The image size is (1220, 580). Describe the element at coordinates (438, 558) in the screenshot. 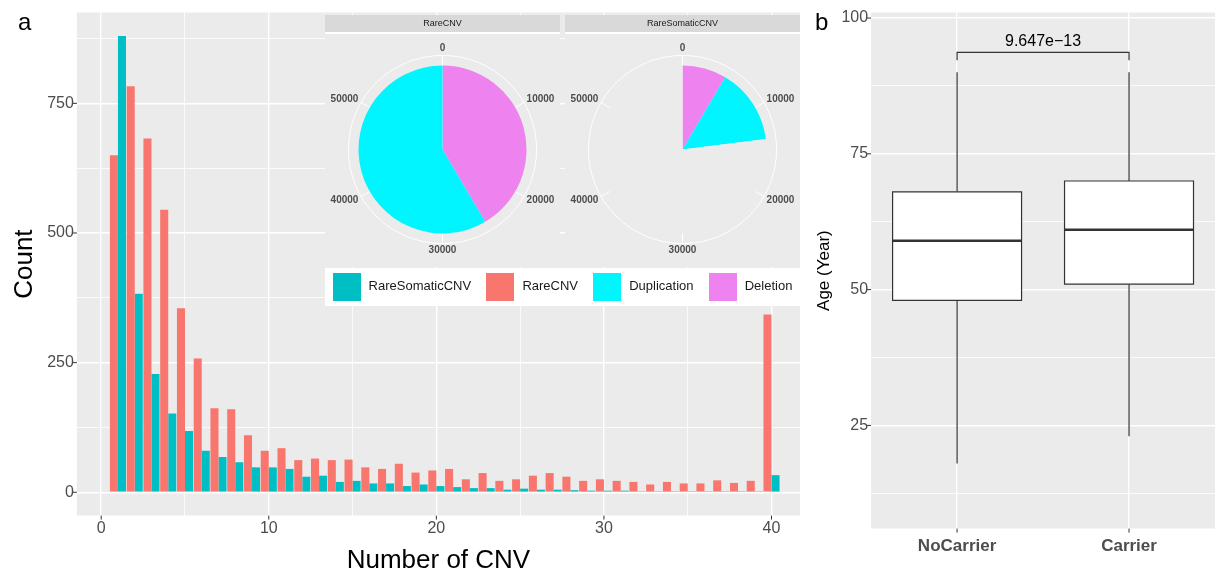

I see `x-axis-title: Number of CNV` at that location.